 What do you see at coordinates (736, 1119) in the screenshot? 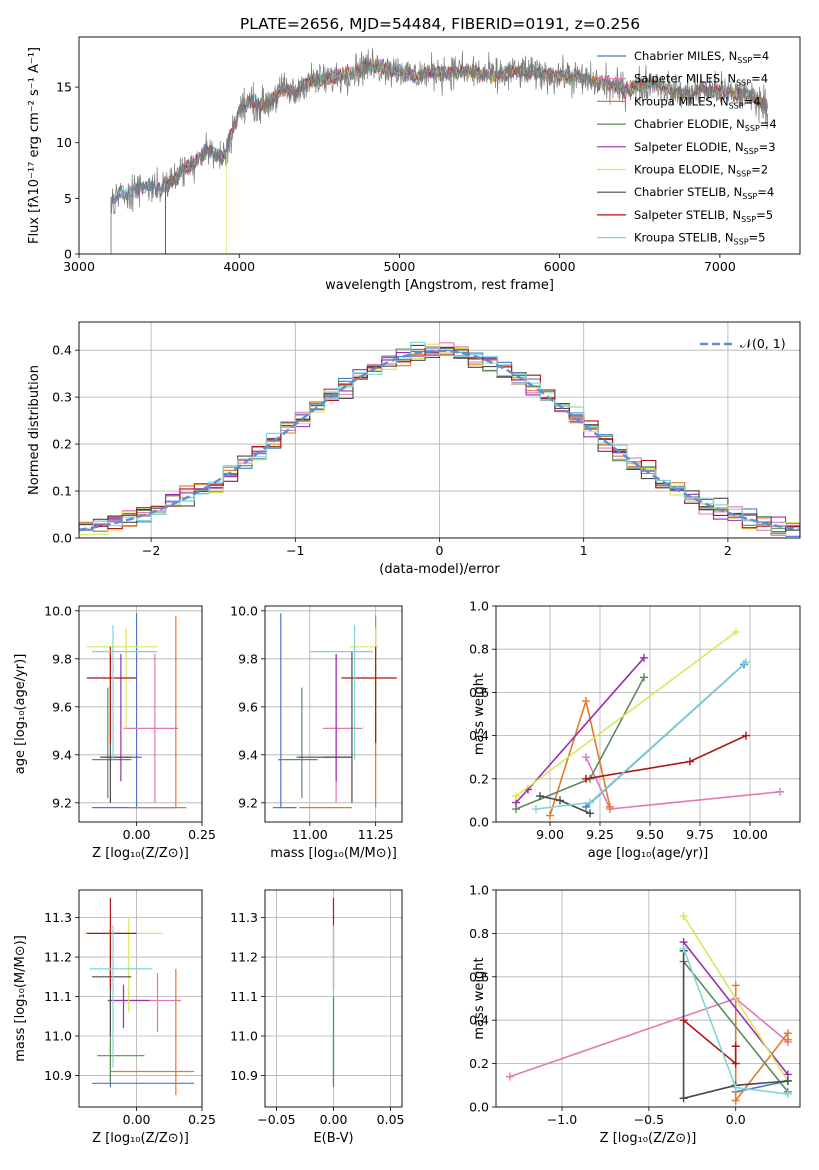
I see `x-tick-label: 0.0` at bounding box center [736, 1119].